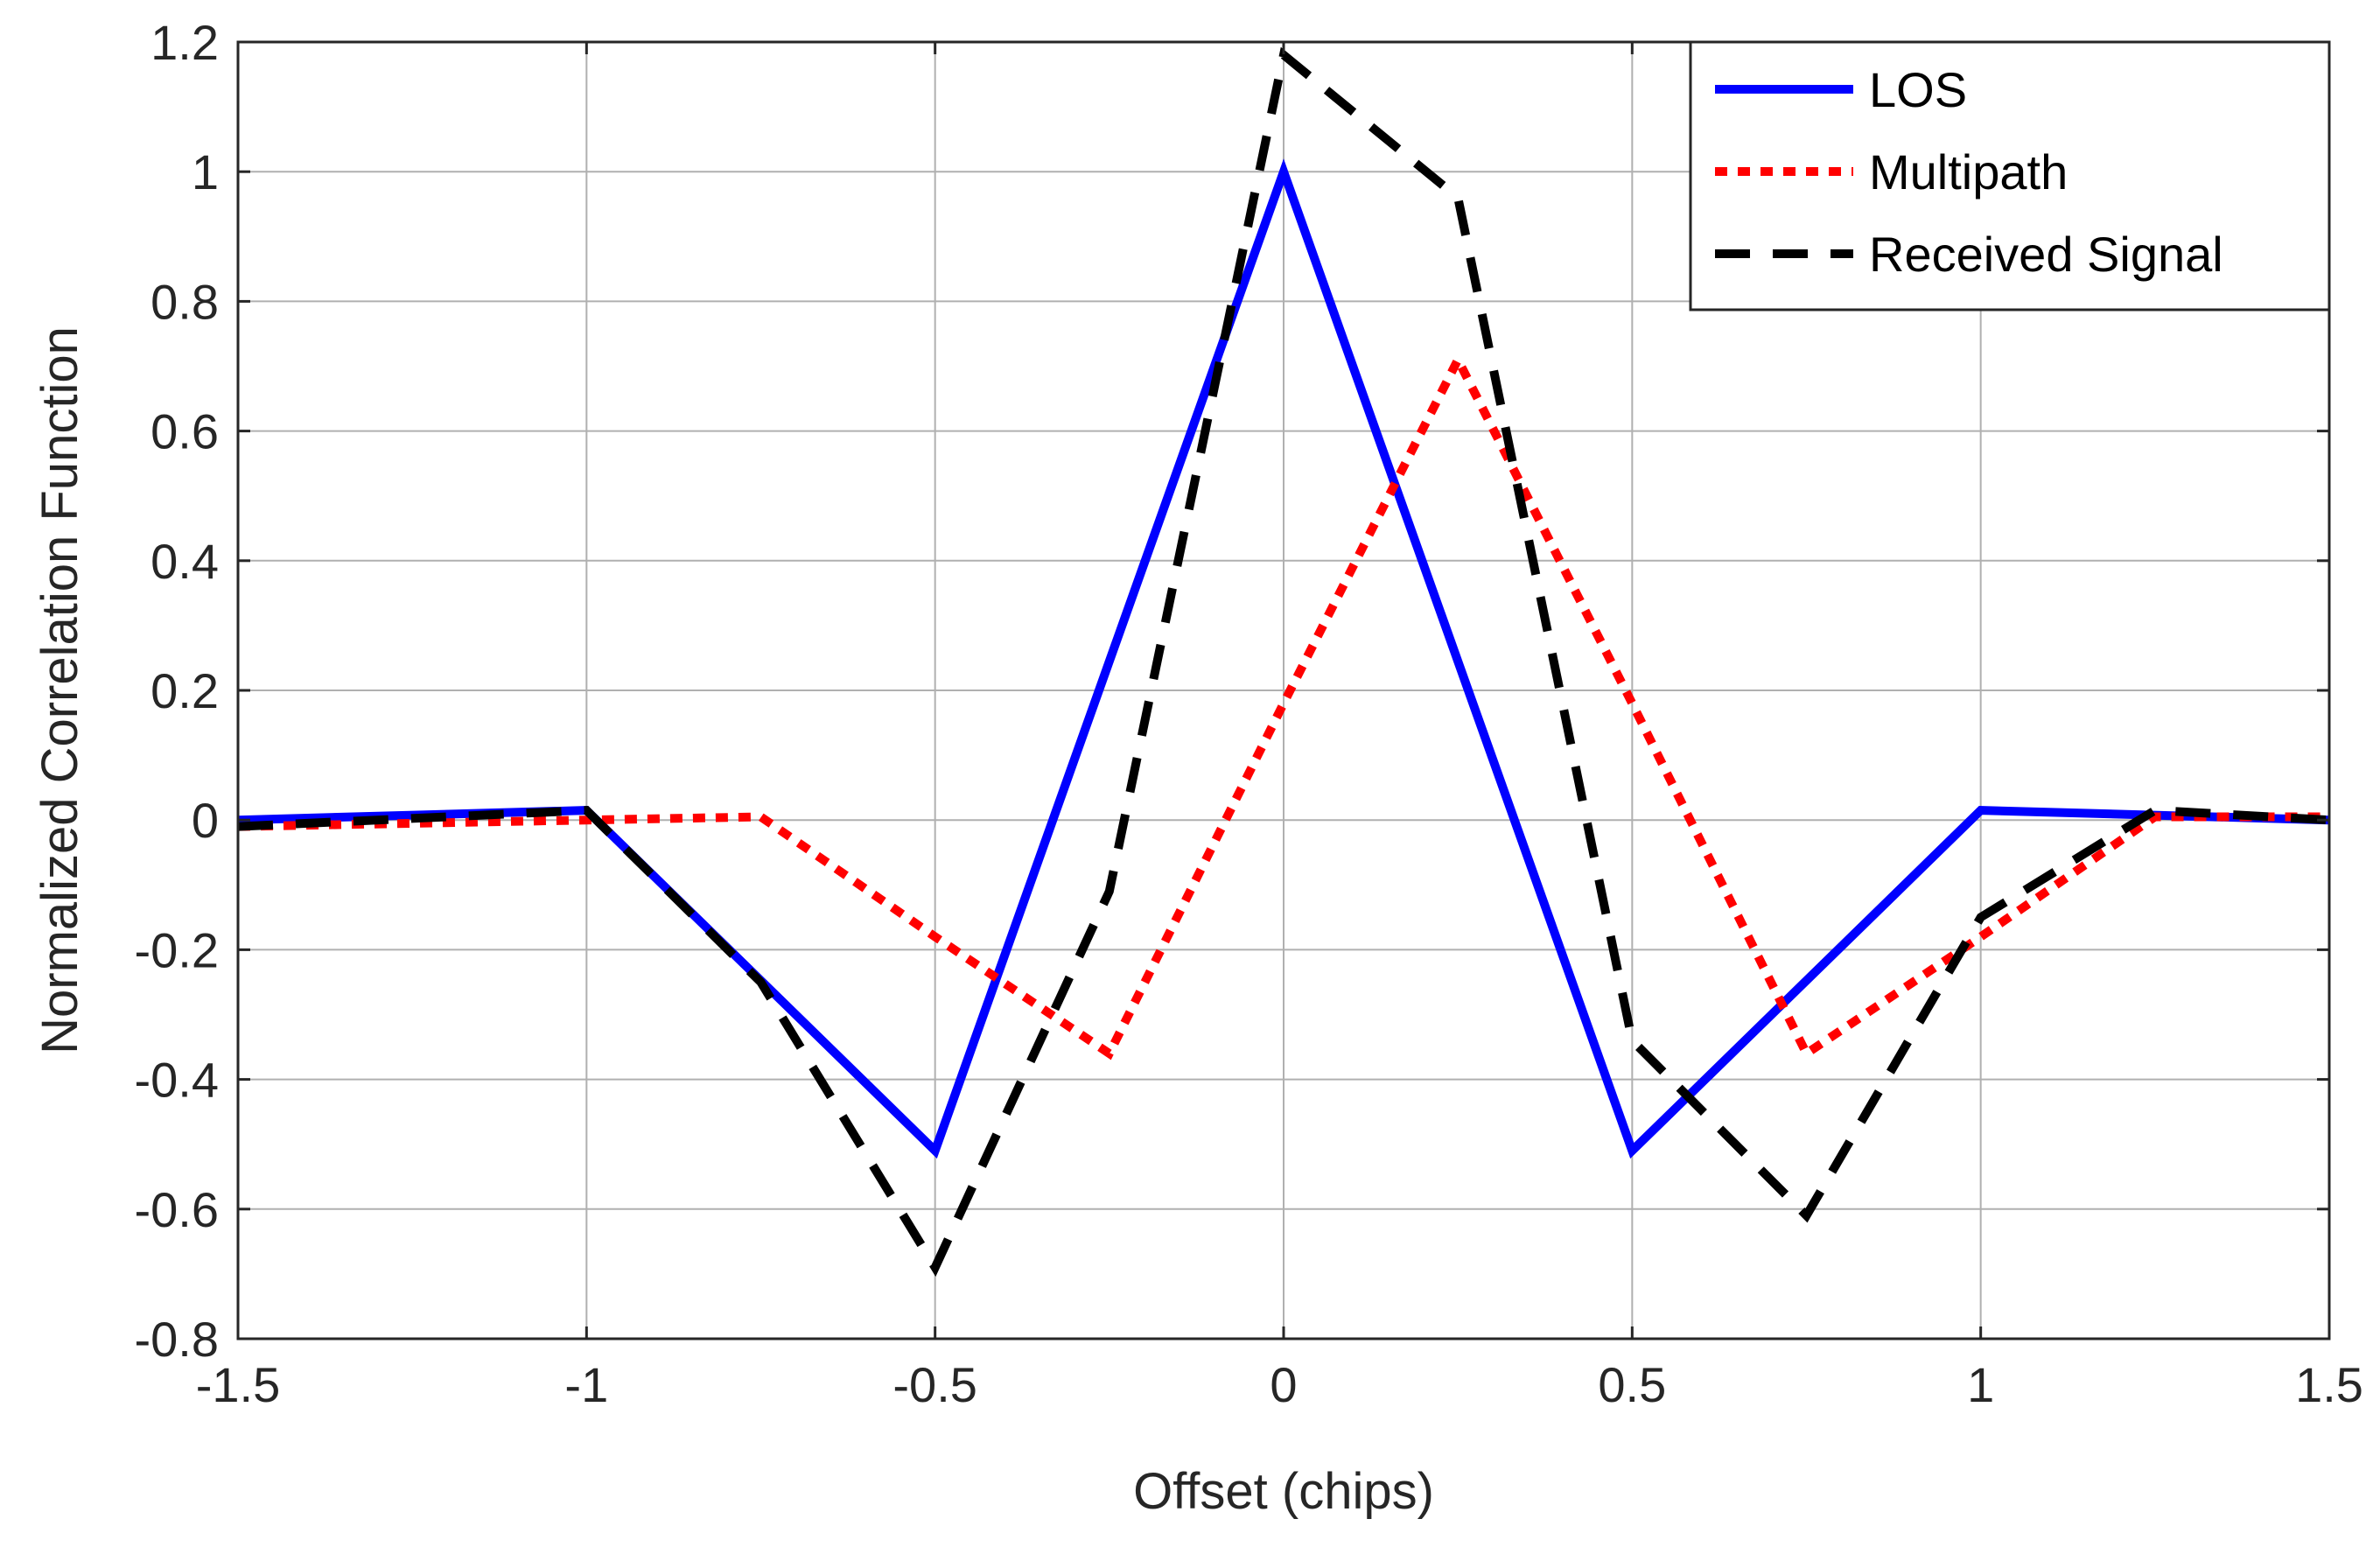 This screenshot has height=1547, width=2380. I want to click on legend: LOS Multipath Received Signal, so click(2010, 176).